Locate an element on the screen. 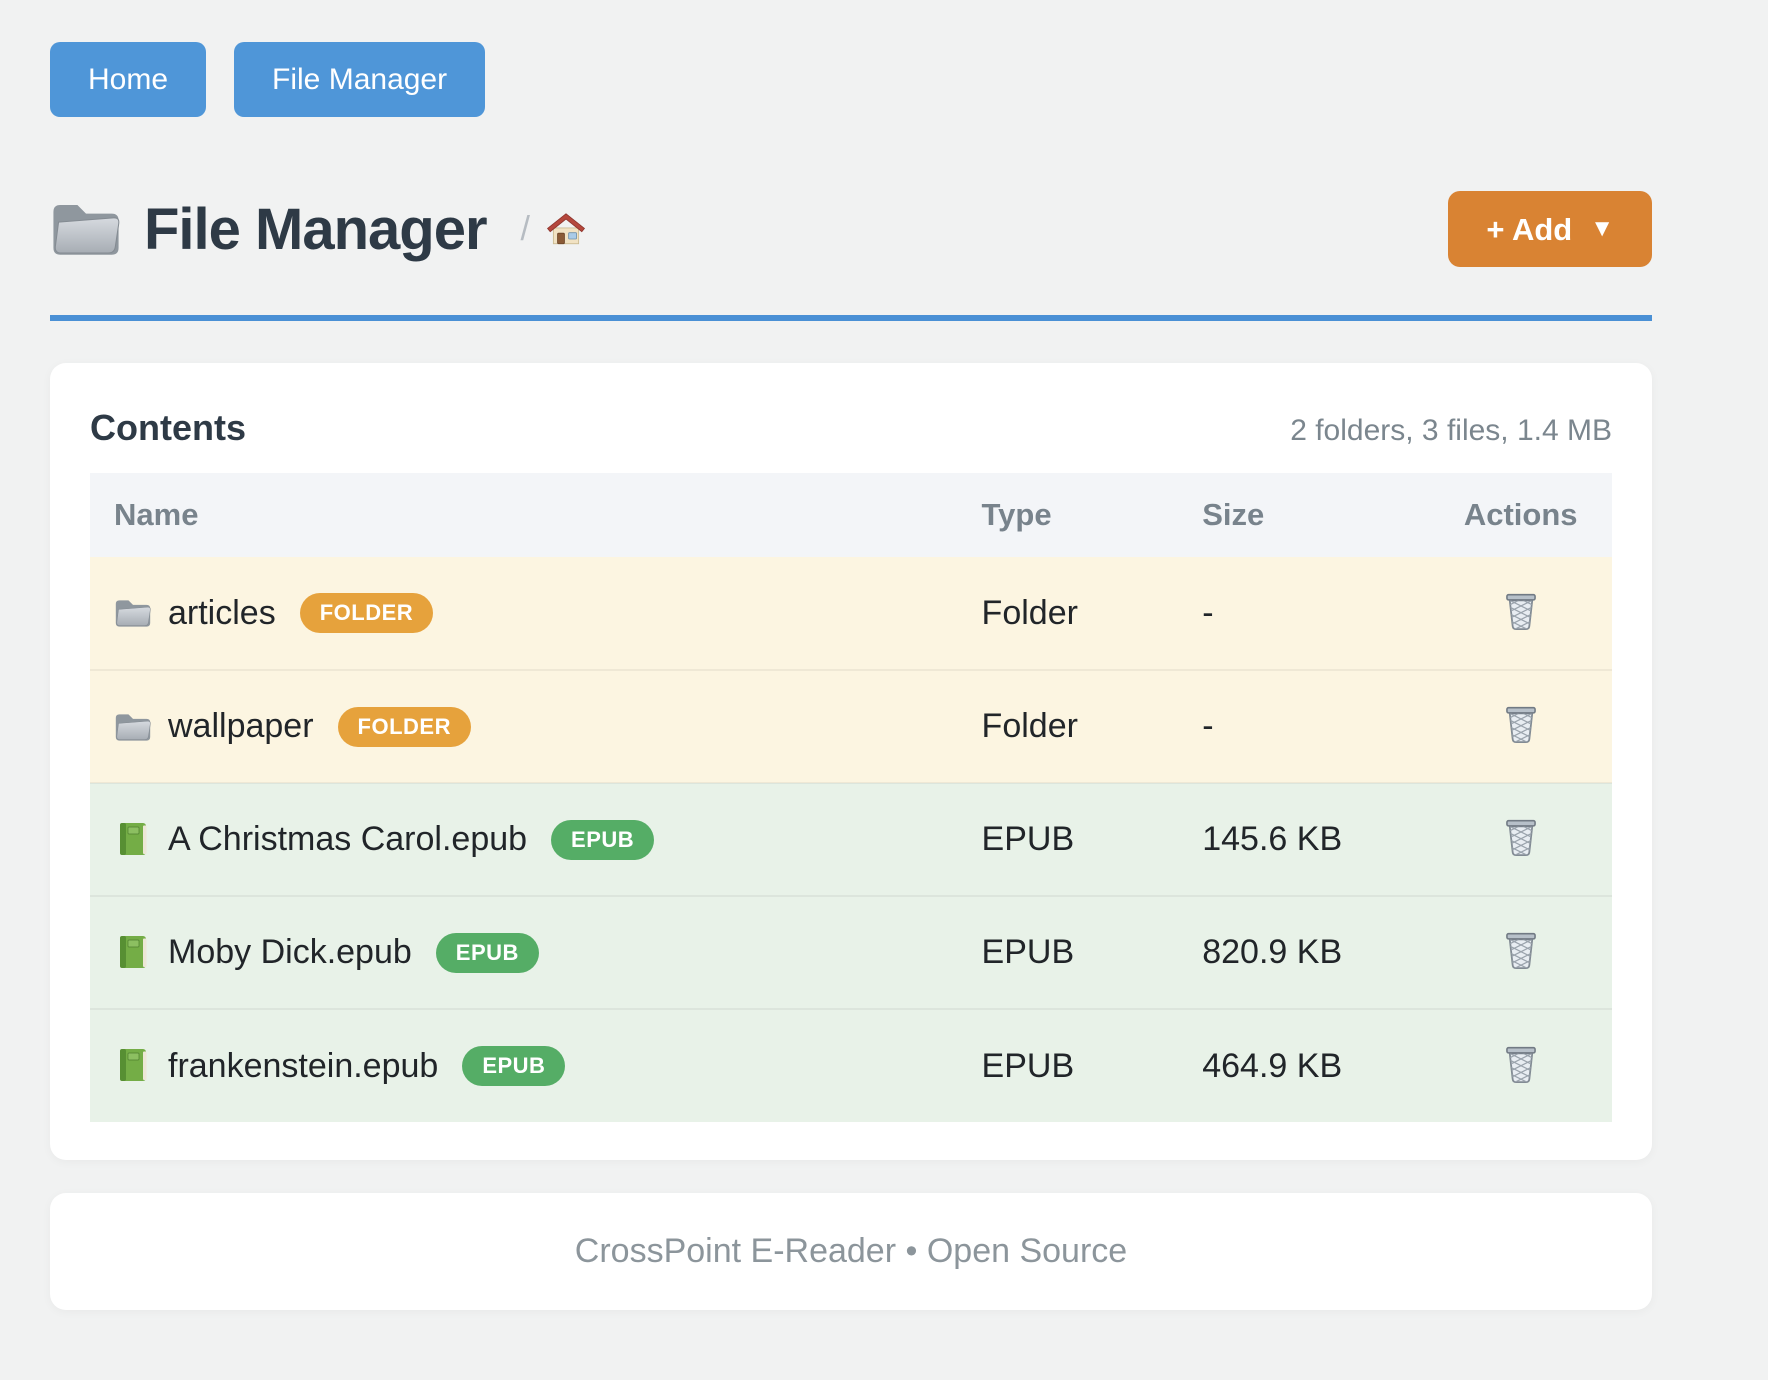  column-header-type: Type is located at coordinates (1068, 515).